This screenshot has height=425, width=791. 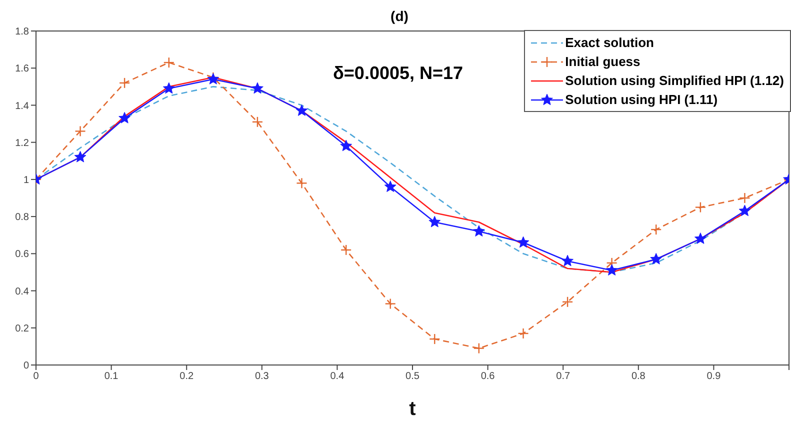 What do you see at coordinates (602, 61) in the screenshot?
I see `legend-label: Initial guess` at bounding box center [602, 61].